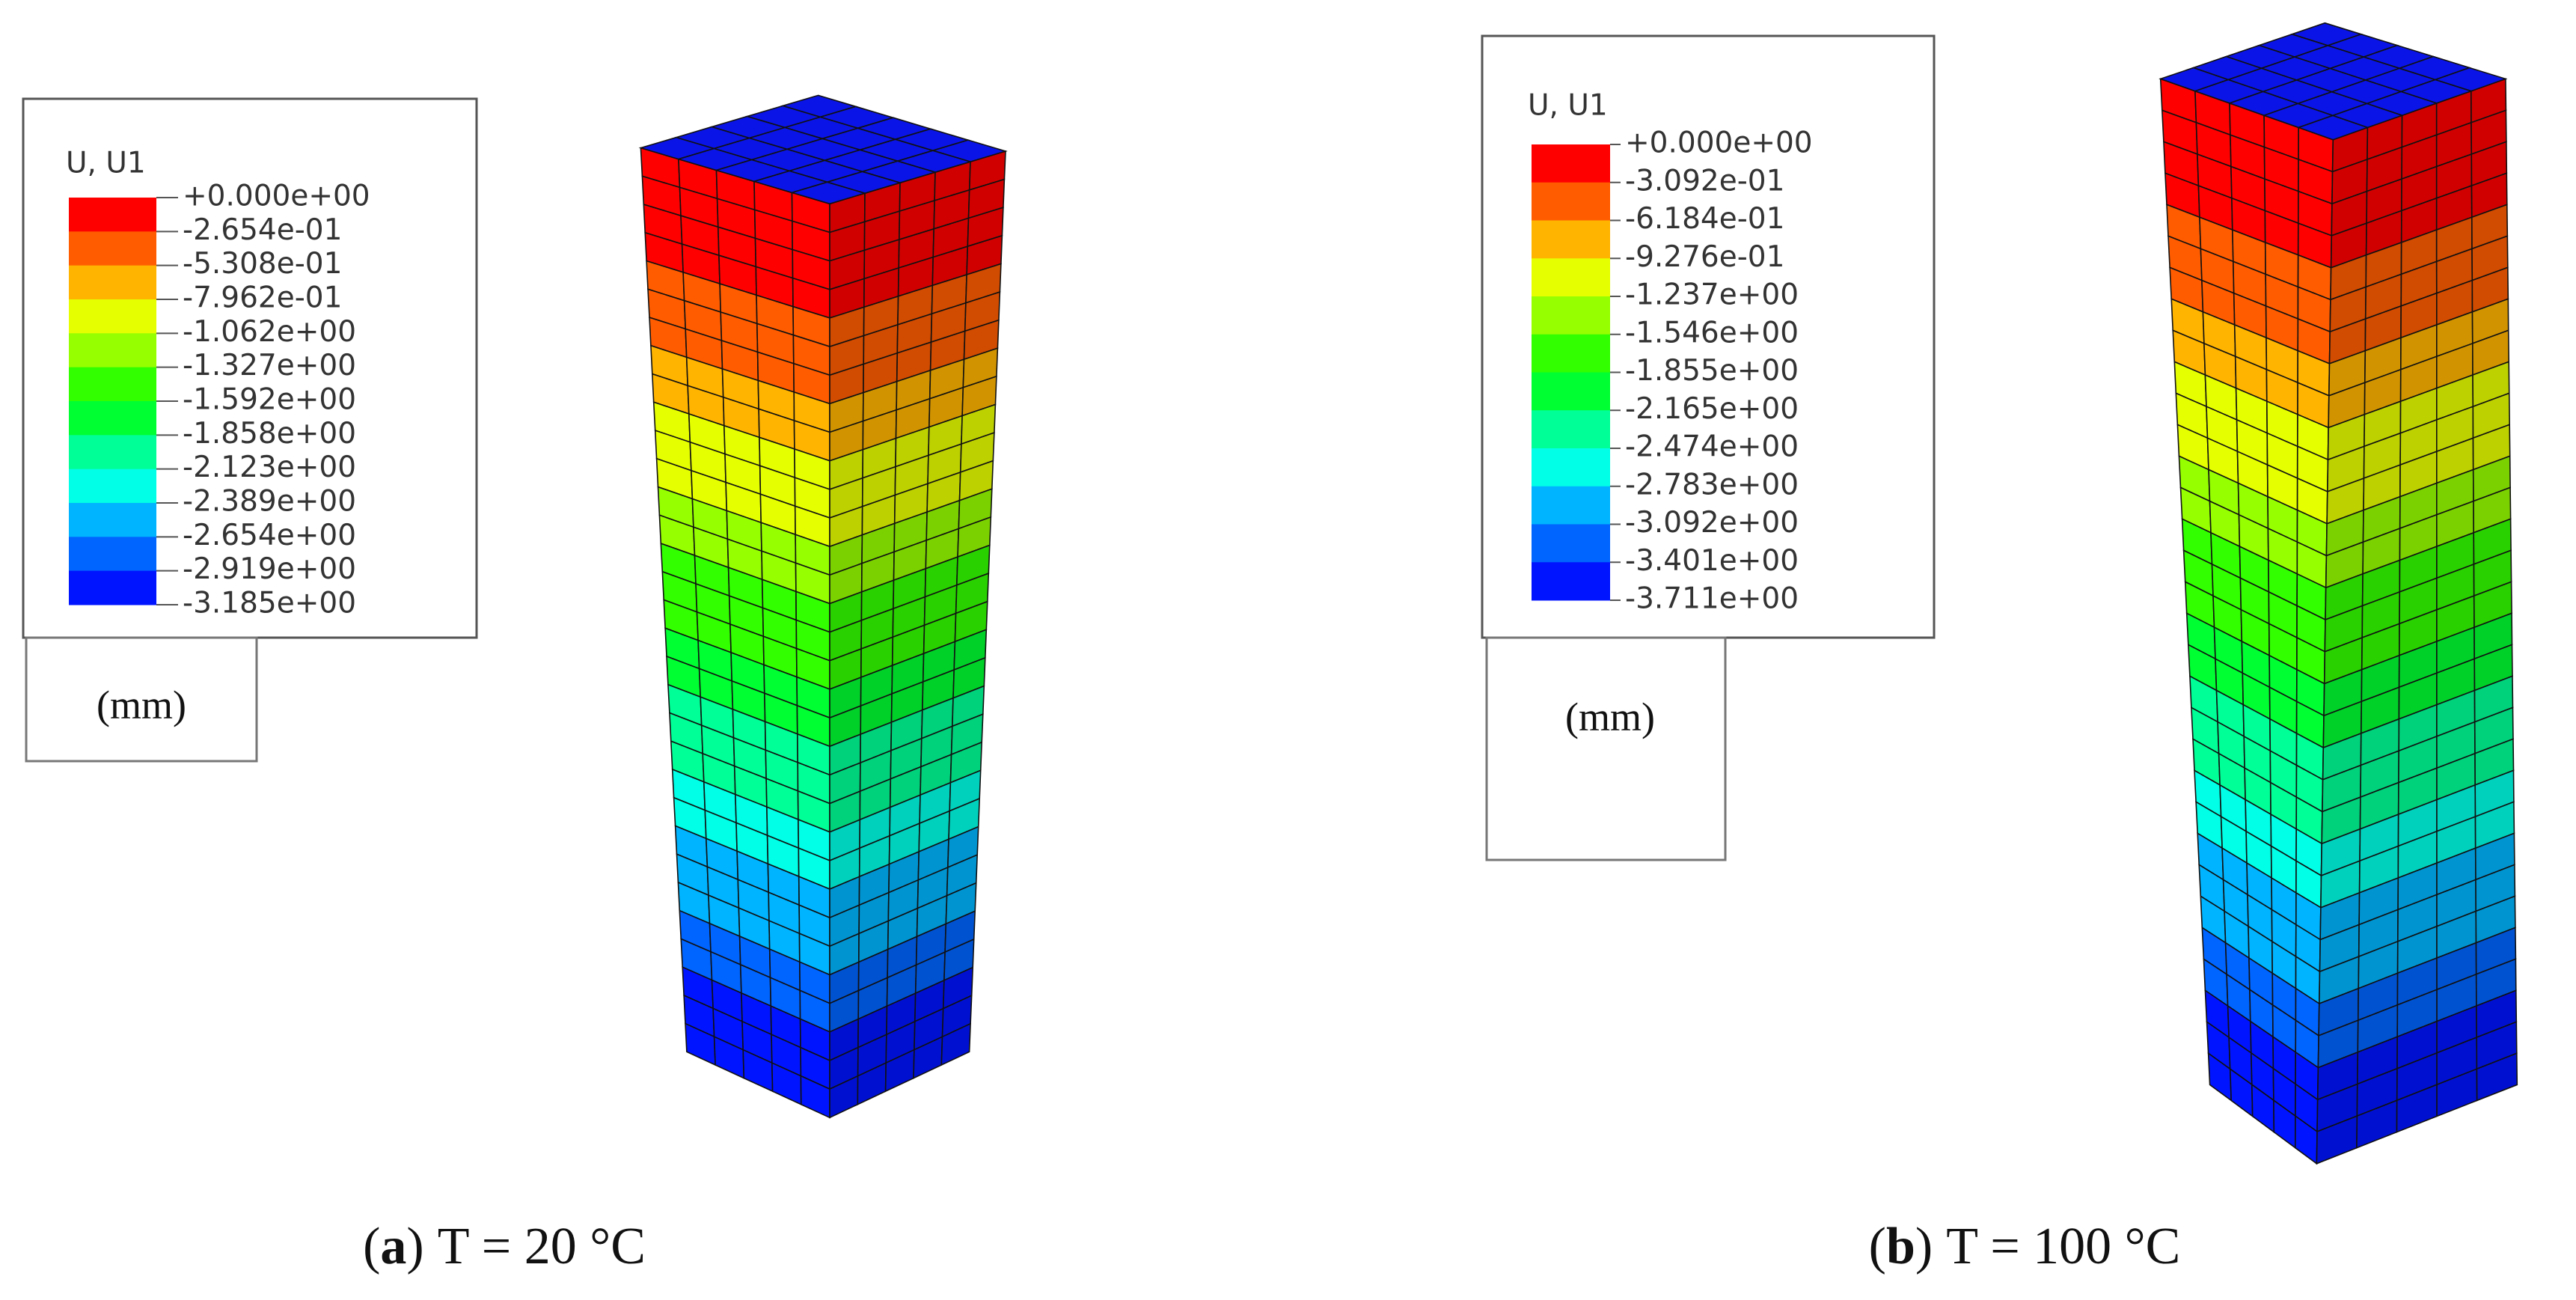 The width and height of the screenshot is (2576, 1300). What do you see at coordinates (1712, 333) in the screenshot?
I see `legend-label: -1.546e+00` at bounding box center [1712, 333].